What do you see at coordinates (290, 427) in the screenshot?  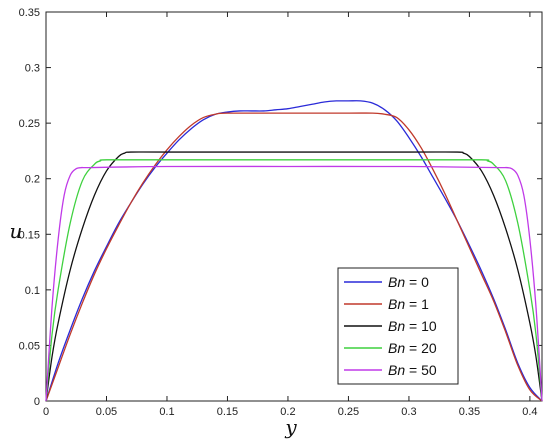 I see `x-axis-label: y` at bounding box center [290, 427].